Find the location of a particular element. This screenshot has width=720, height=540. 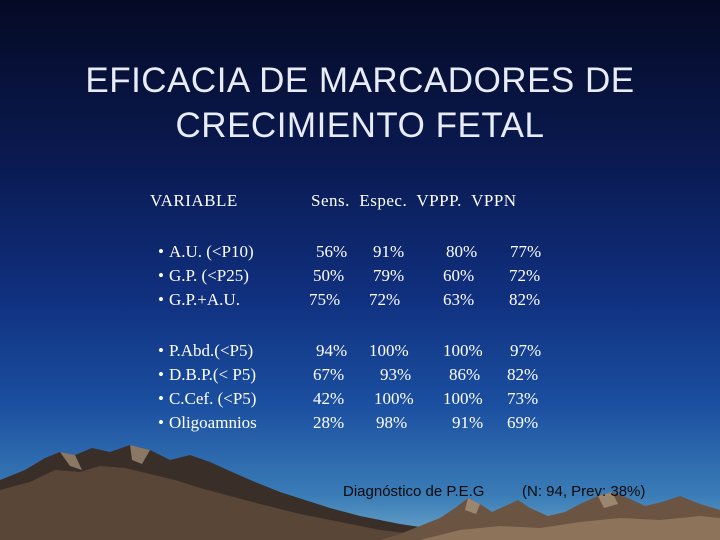

espec-value: 72% is located at coordinates (385, 299).